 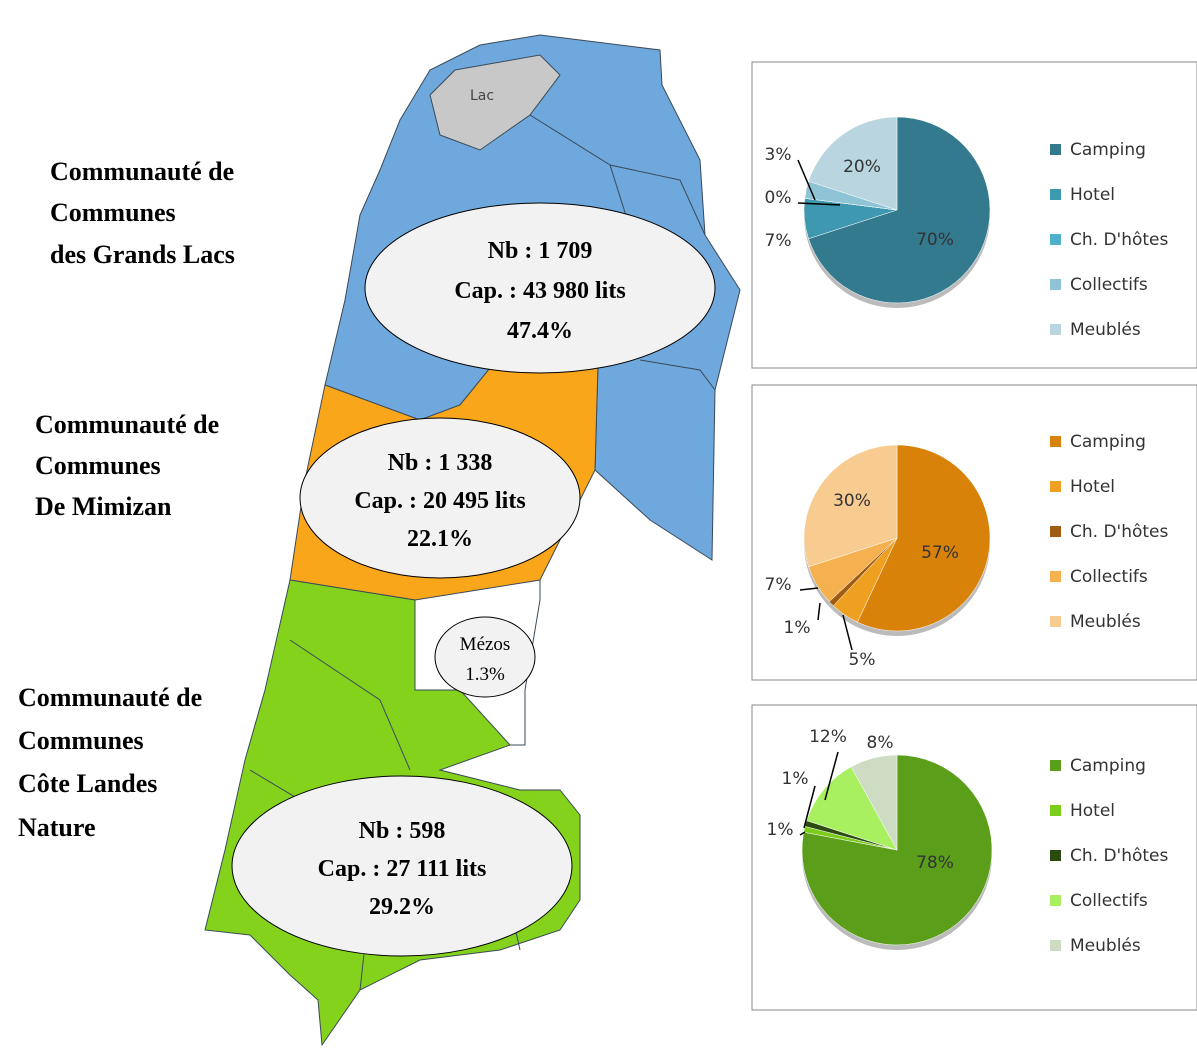 I want to click on value-label: 8%, so click(x=880, y=743).